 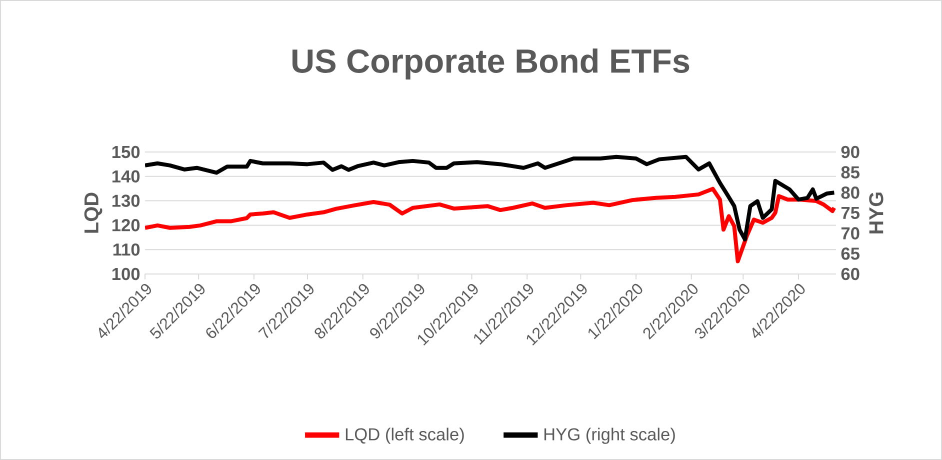 I want to click on y2-tick-label: 85, so click(x=850, y=172).